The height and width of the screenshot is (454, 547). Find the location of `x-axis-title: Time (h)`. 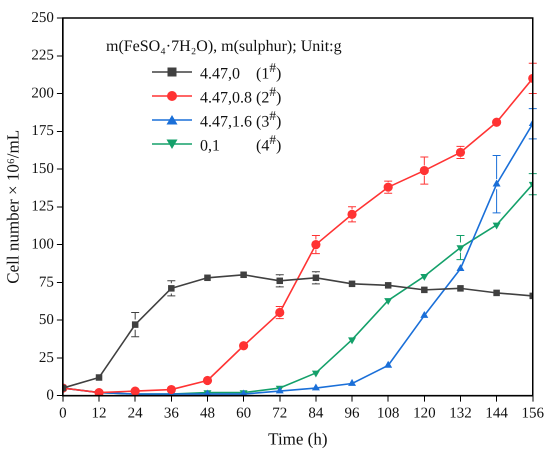

x-axis-title: Time (h) is located at coordinates (298, 438).